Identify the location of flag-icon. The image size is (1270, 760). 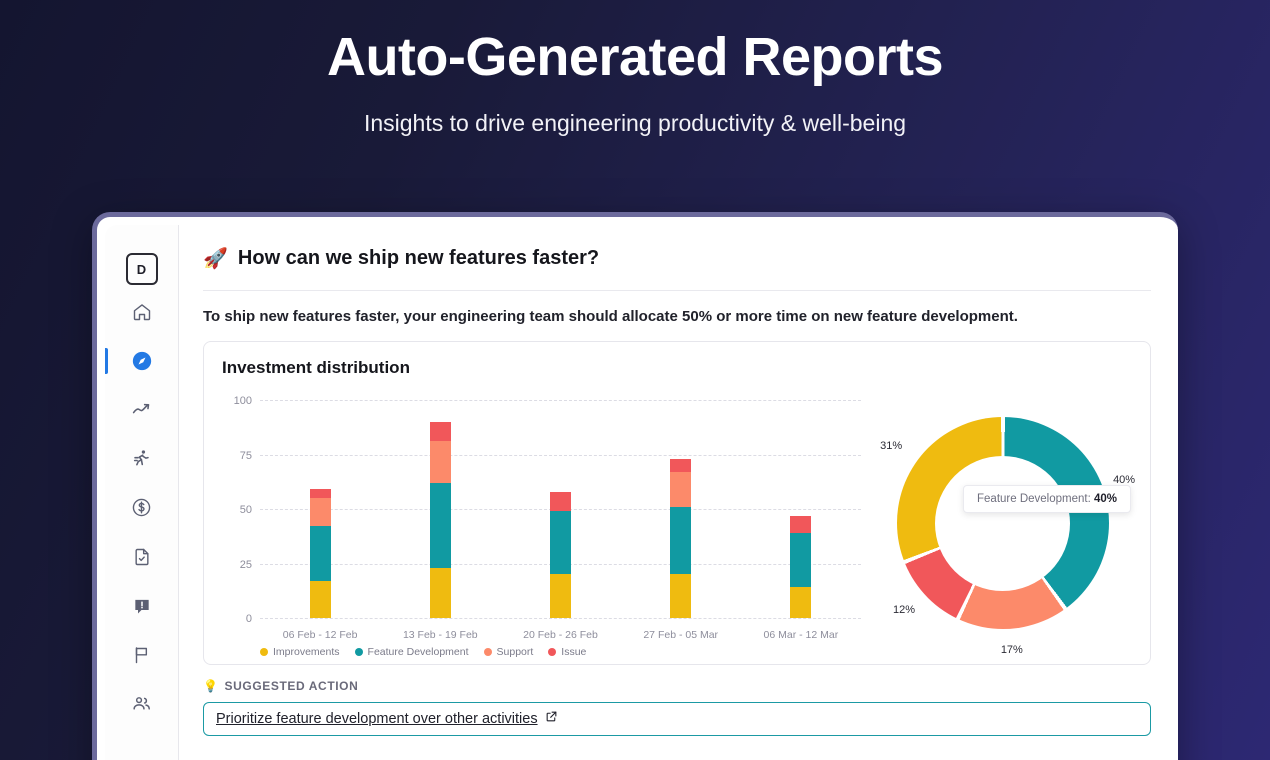
(142, 655).